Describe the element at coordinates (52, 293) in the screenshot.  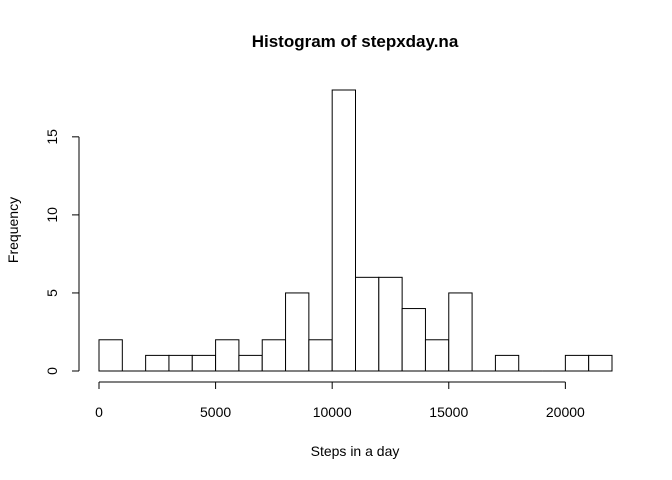
I see `y-tick-label: 5` at that location.